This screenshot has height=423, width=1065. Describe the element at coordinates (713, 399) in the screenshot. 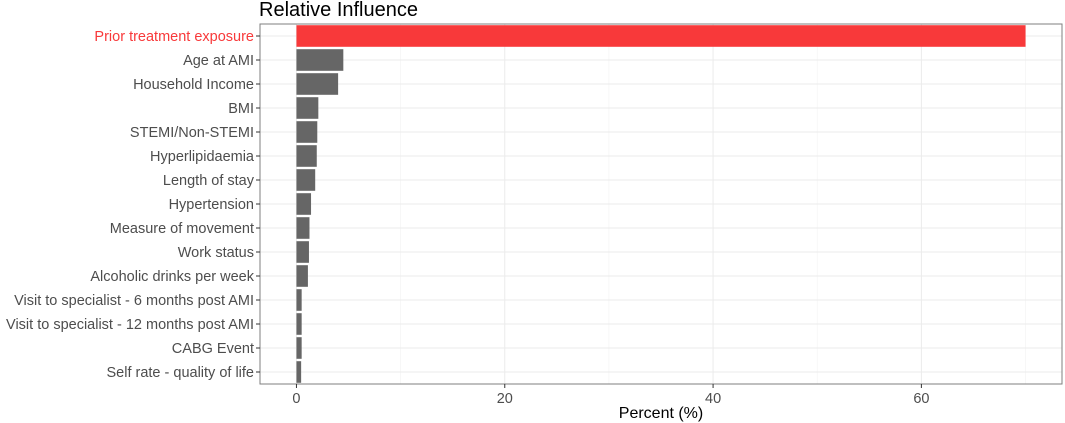

I see `x-tick-label: 40` at that location.